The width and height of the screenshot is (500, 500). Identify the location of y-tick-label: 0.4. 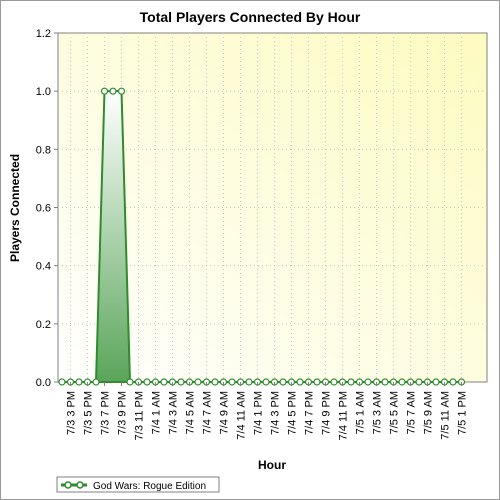
(43, 267).